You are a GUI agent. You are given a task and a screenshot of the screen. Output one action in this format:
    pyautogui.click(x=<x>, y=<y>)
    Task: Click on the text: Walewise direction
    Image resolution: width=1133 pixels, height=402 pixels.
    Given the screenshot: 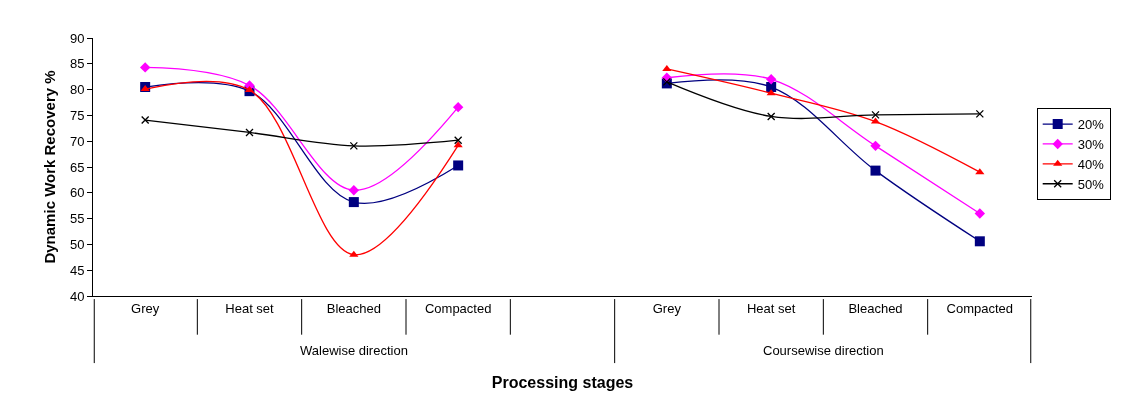 What is the action you would take?
    pyautogui.click(x=354, y=350)
    